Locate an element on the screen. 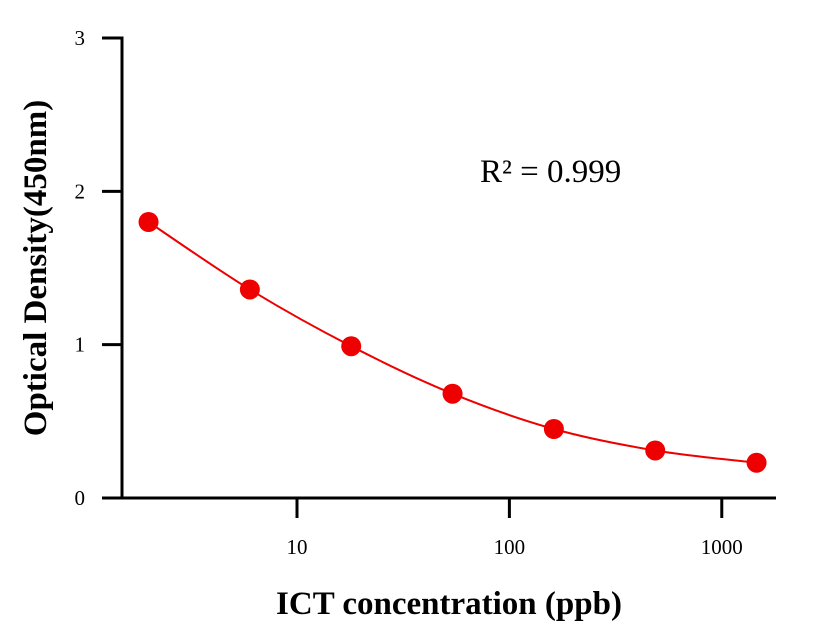 Image resolution: width=816 pixels, height=640 pixels. y-tick-label: 0 is located at coordinates (80, 498).